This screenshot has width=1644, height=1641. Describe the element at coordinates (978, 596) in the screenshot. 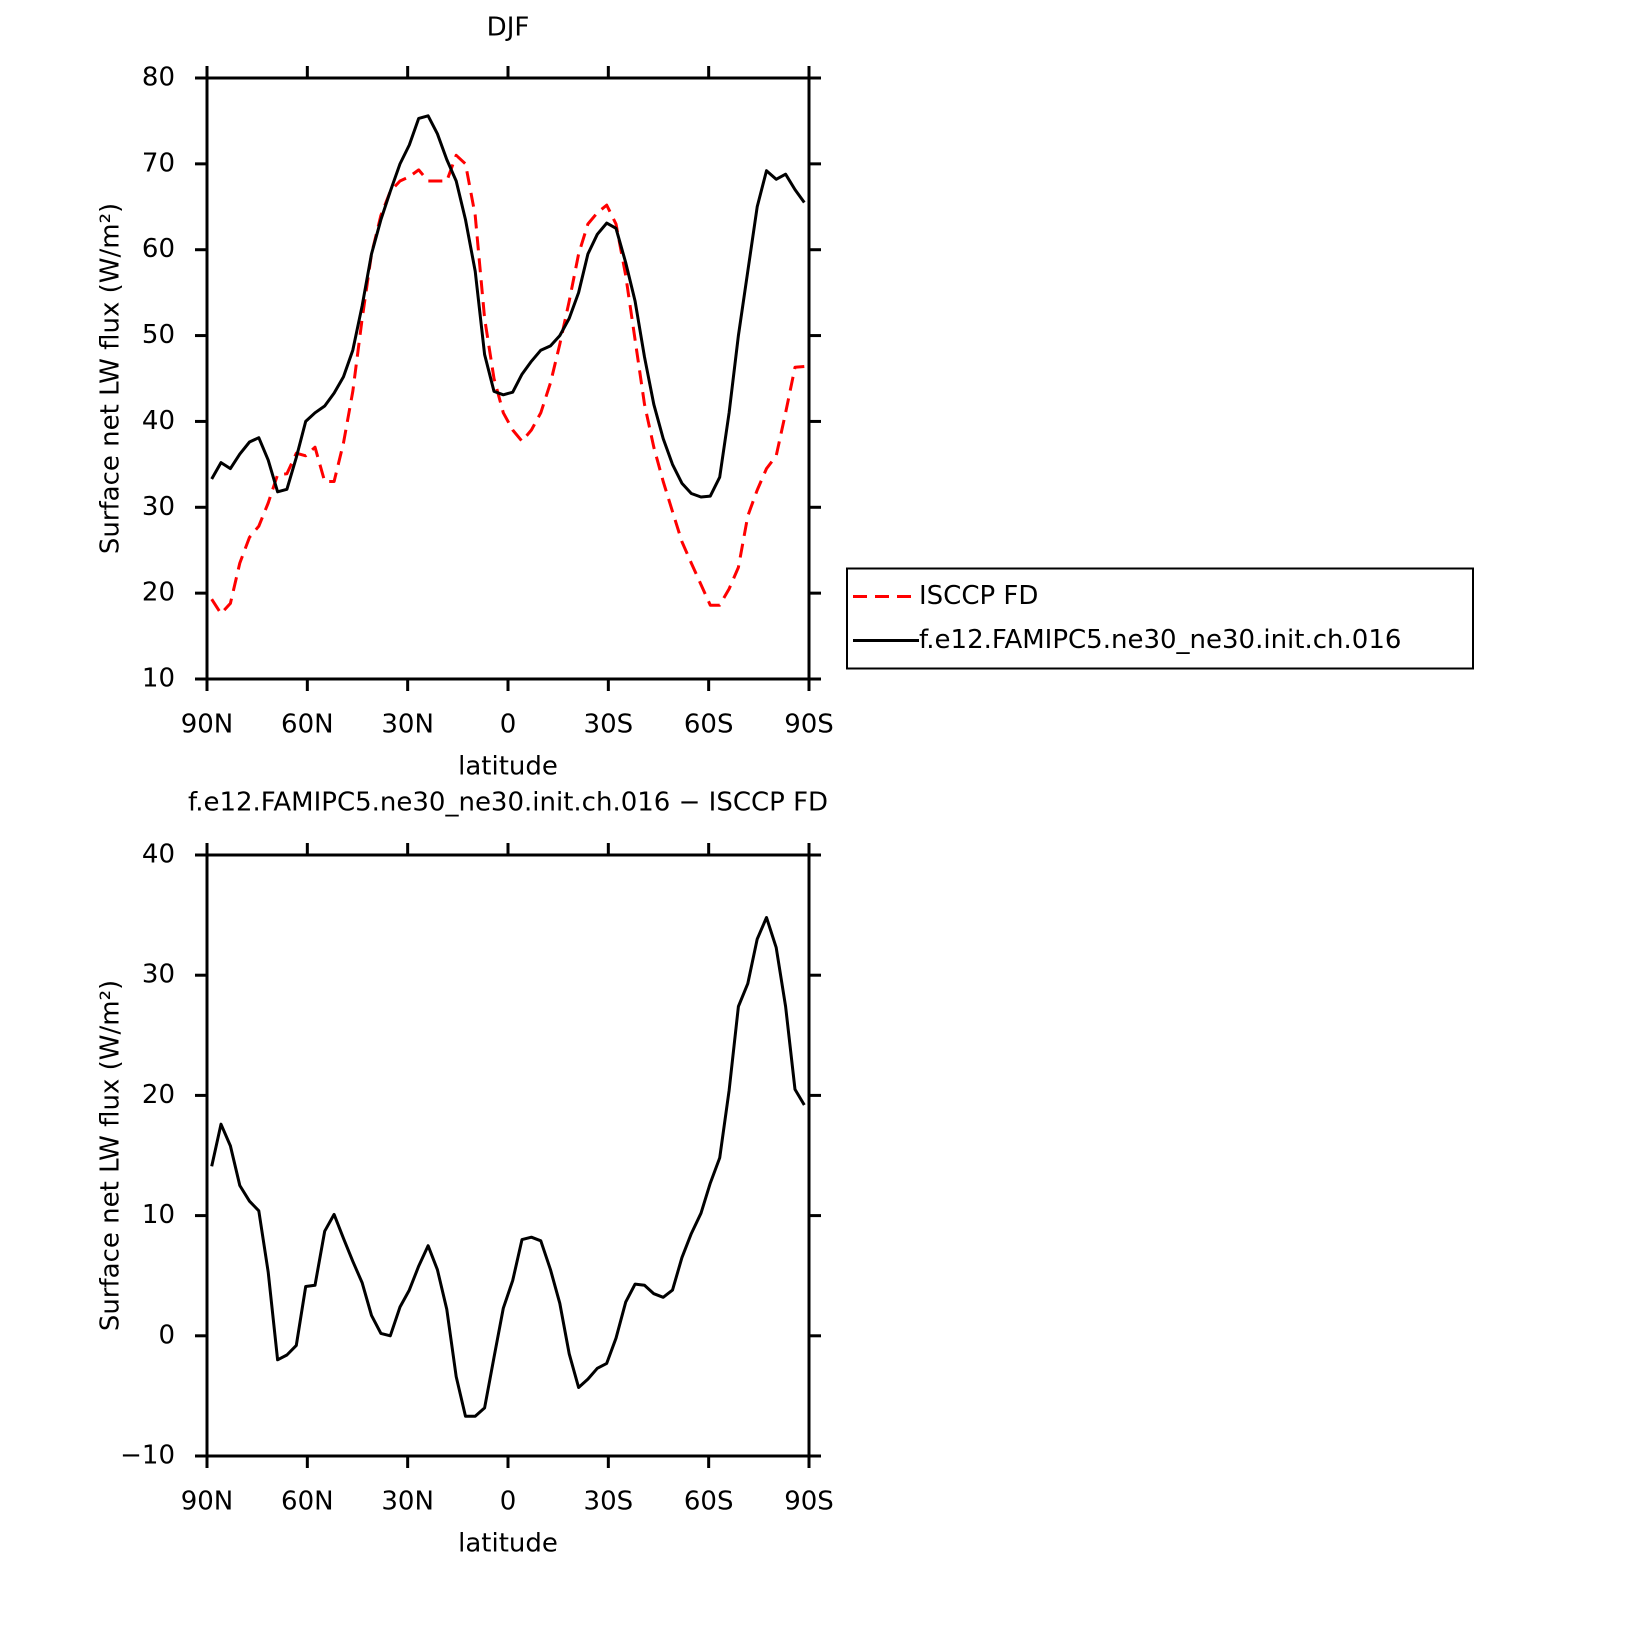

I see `legend-label: ISCCP FD` at that location.